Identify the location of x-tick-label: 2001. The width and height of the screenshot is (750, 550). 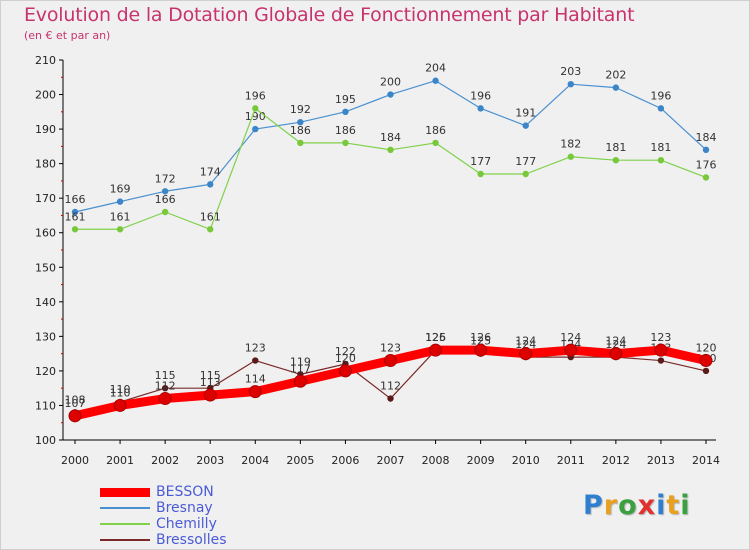
(120, 460).